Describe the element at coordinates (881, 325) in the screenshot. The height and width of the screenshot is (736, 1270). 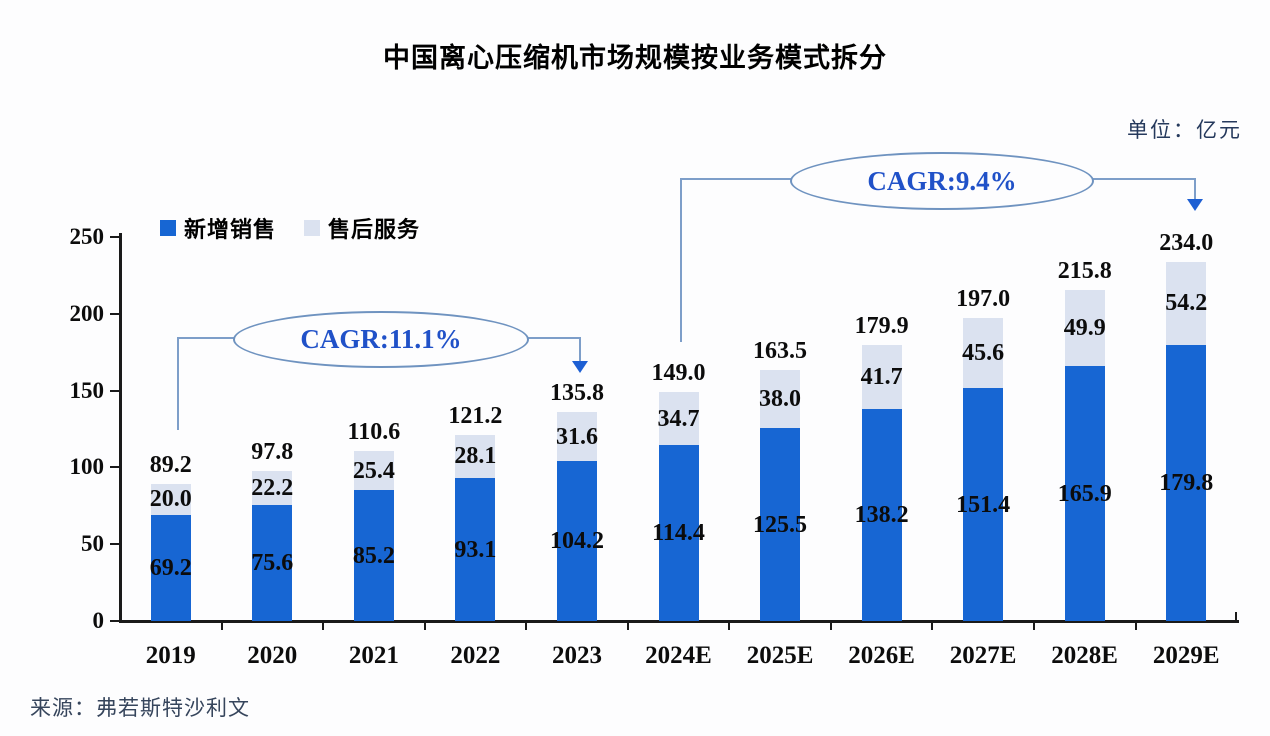
I see `bar-total-label: 179.9` at that location.